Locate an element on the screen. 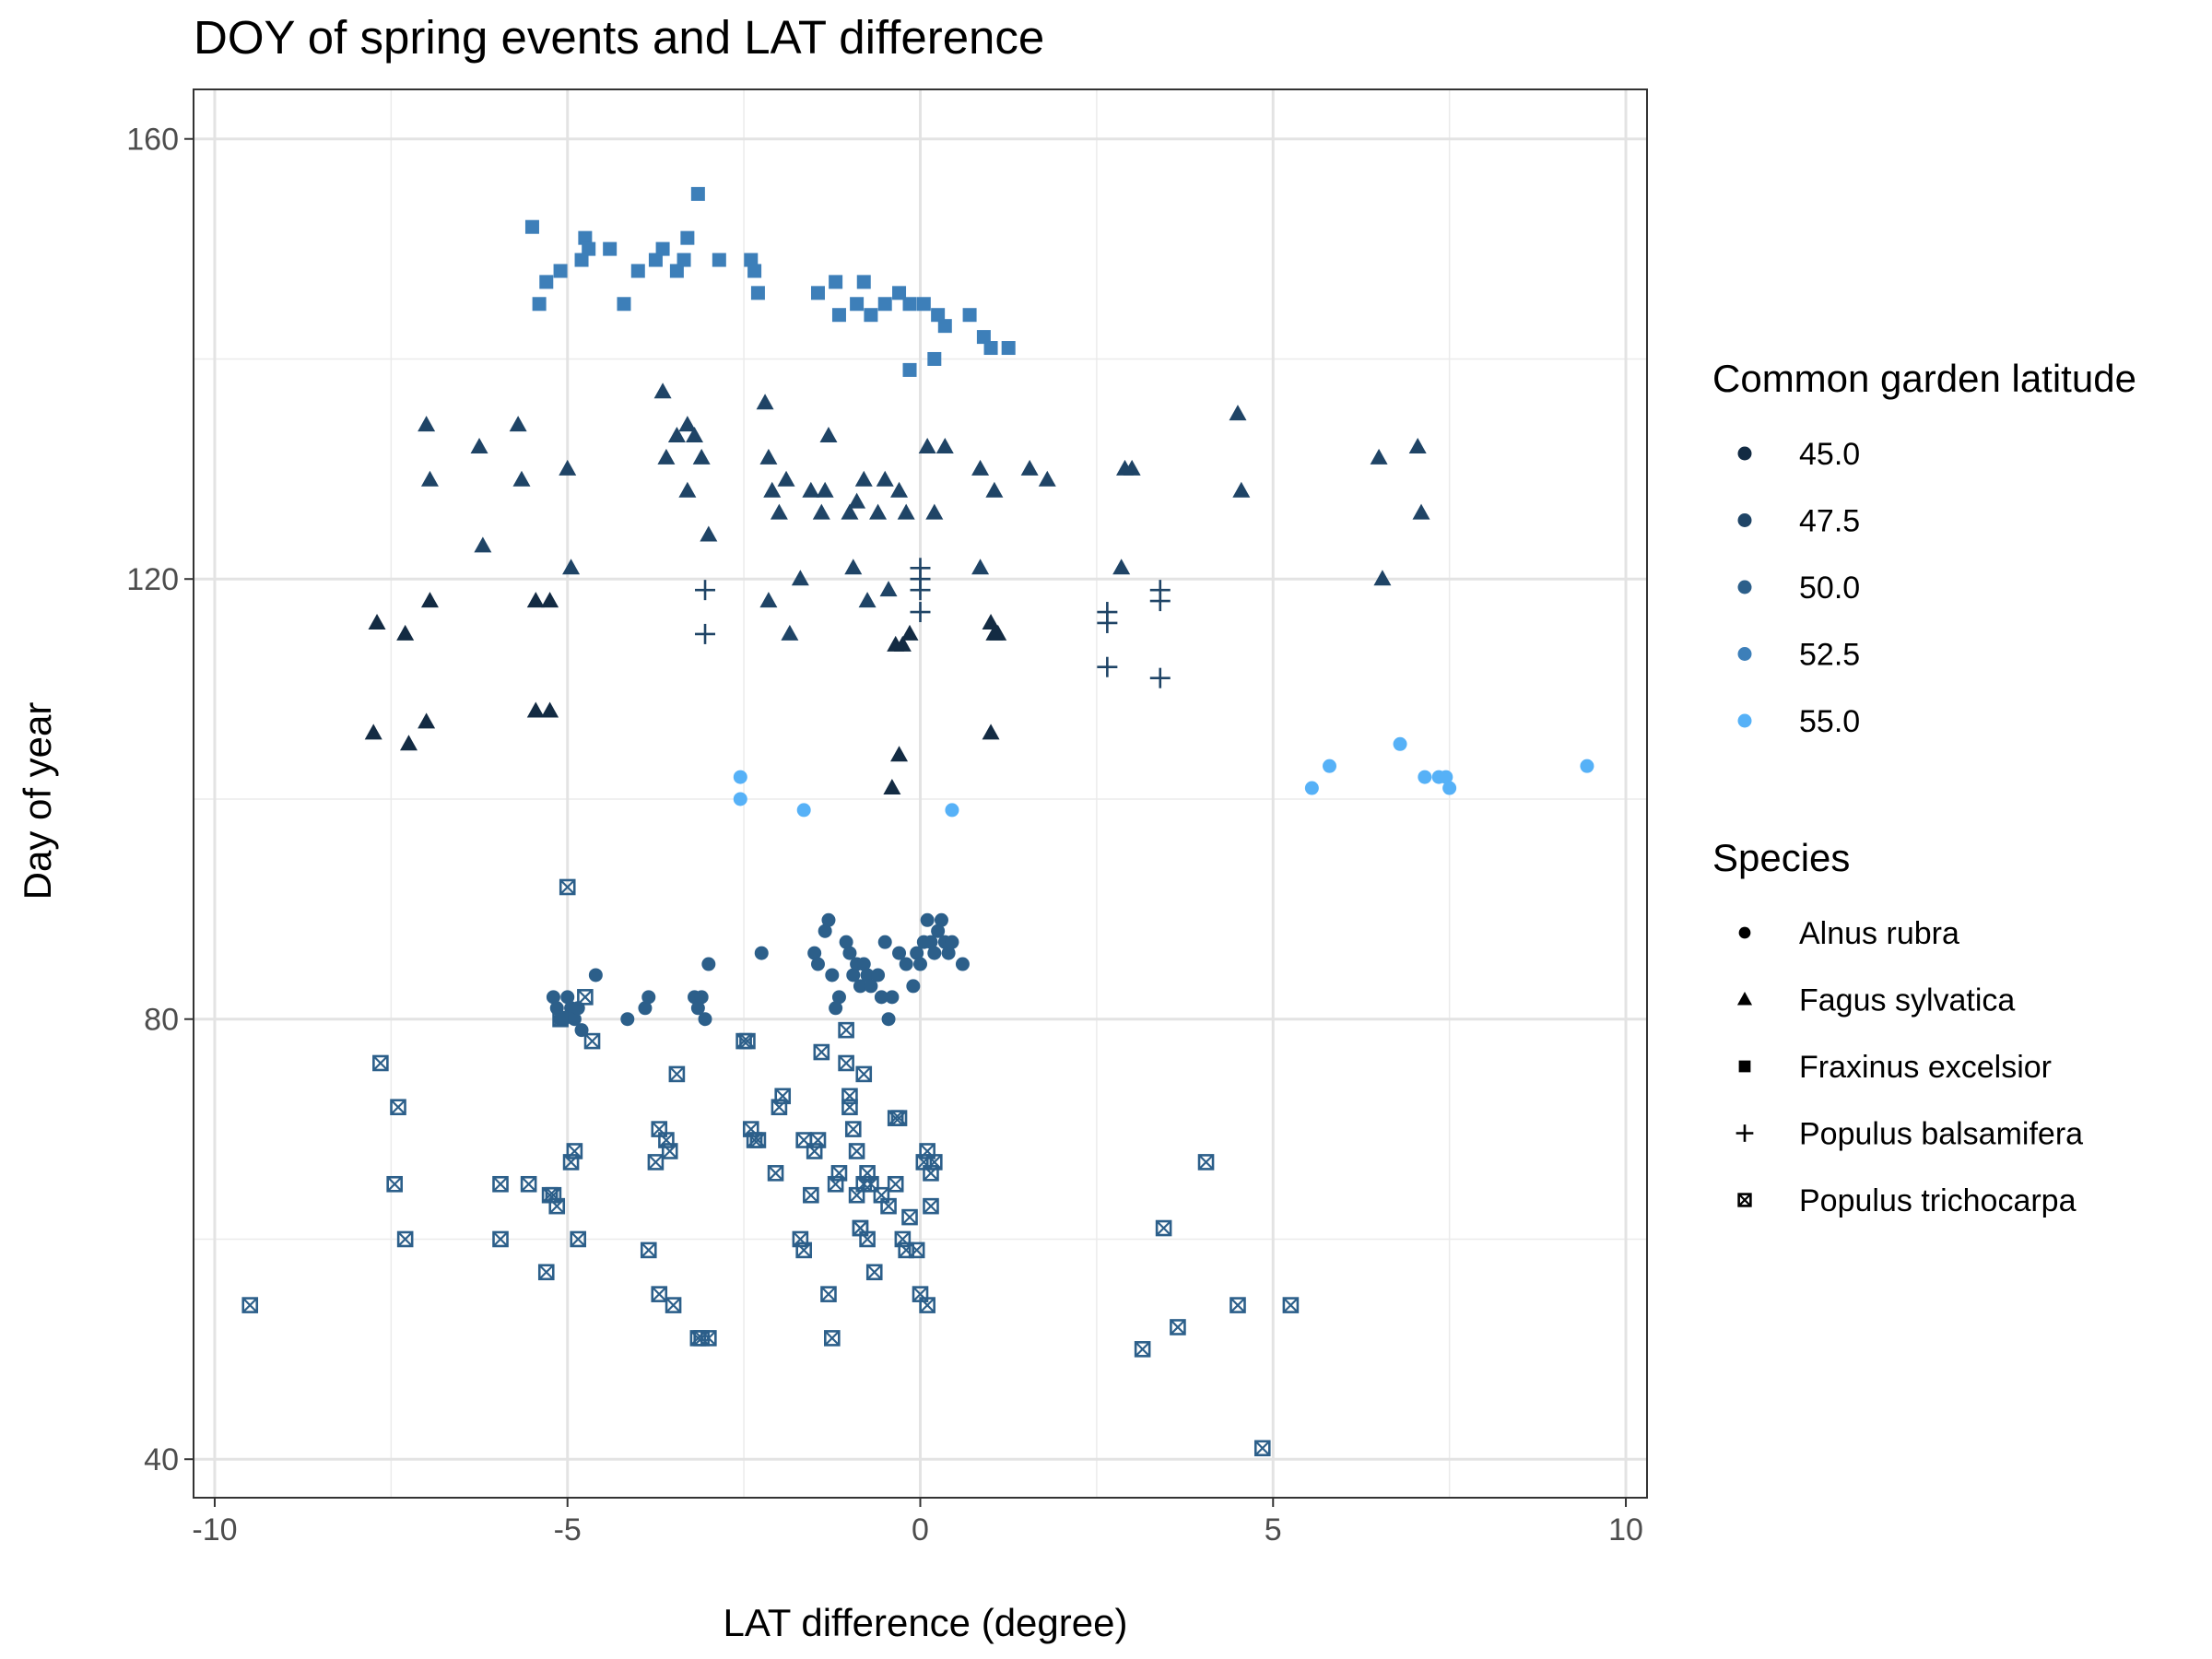 The image size is (2212, 1659). shape-legend-label: Fraxinus excelsior is located at coordinates (1925, 1067).